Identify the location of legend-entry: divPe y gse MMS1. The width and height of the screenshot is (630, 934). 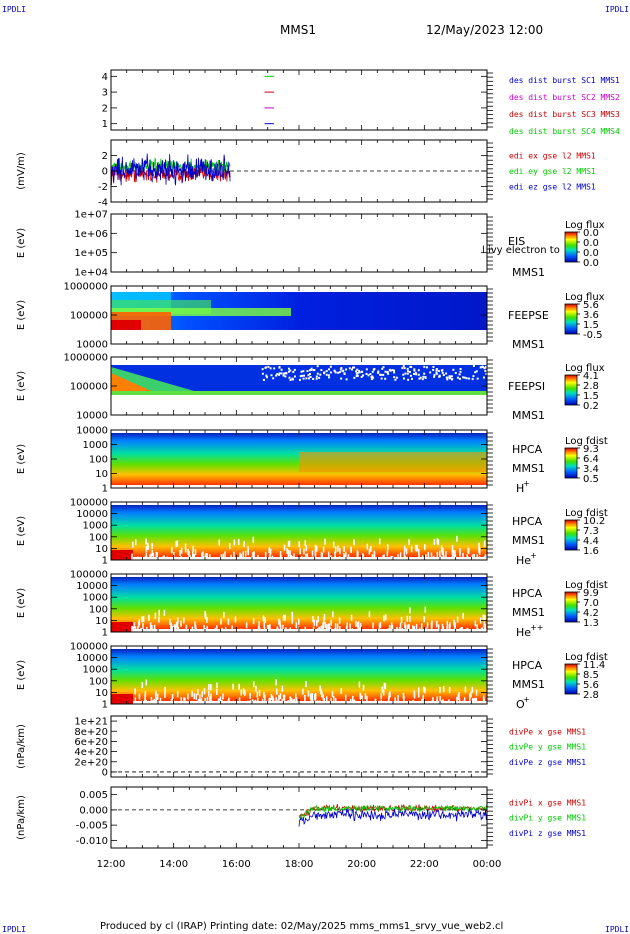
(547, 747).